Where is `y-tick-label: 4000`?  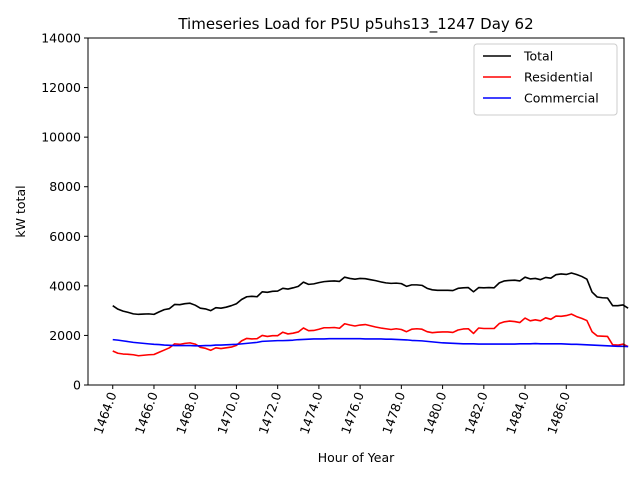 y-tick-label: 4000 is located at coordinates (65, 285).